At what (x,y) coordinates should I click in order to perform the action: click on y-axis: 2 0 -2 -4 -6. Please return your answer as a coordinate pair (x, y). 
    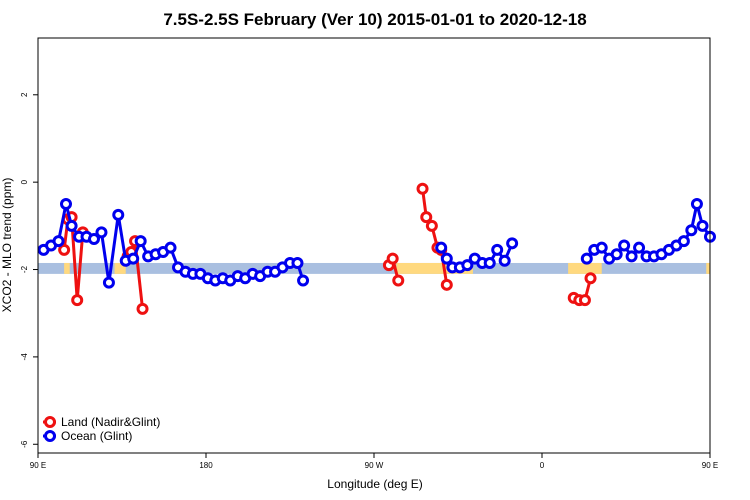
    Looking at the image, I should click on (29, 270).